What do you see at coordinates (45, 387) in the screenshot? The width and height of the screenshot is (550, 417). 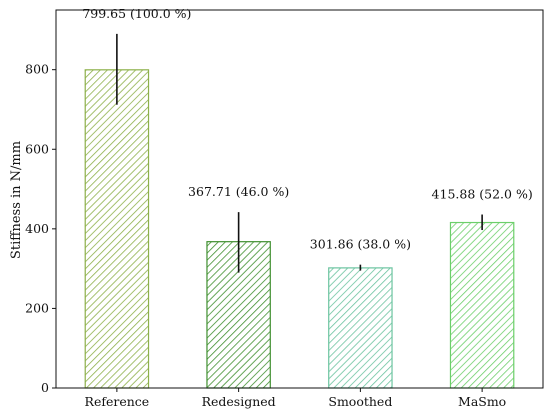 I see `y-tick-label: 0` at bounding box center [45, 387].